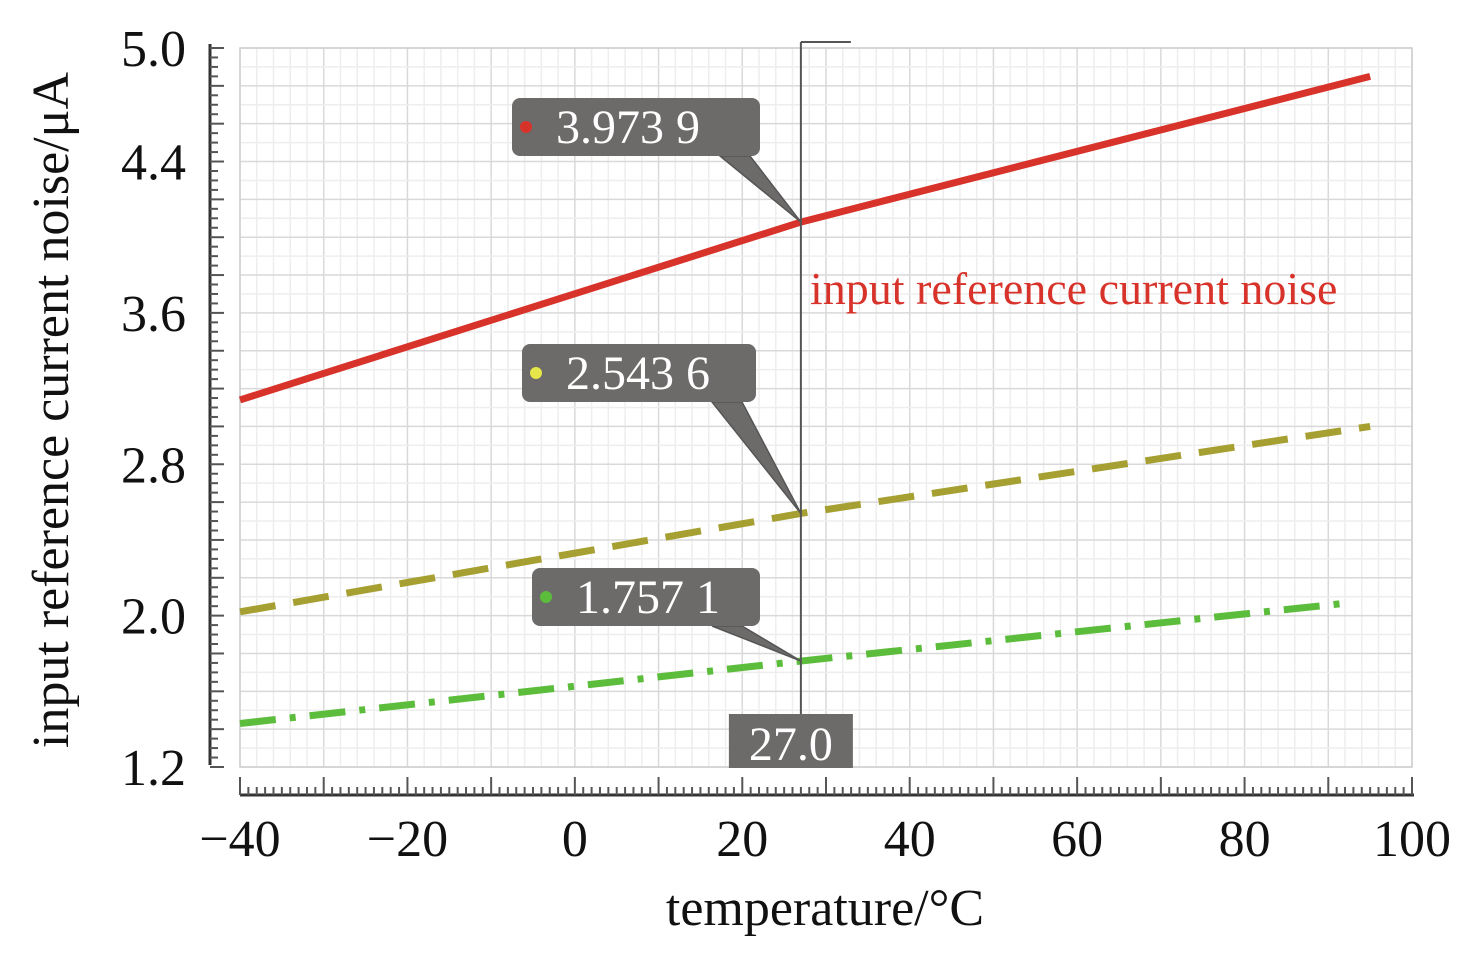 This screenshot has width=1480, height=969. Describe the element at coordinates (51, 409) in the screenshot. I see `y-axis-title: input reference current noise/μA` at that location.